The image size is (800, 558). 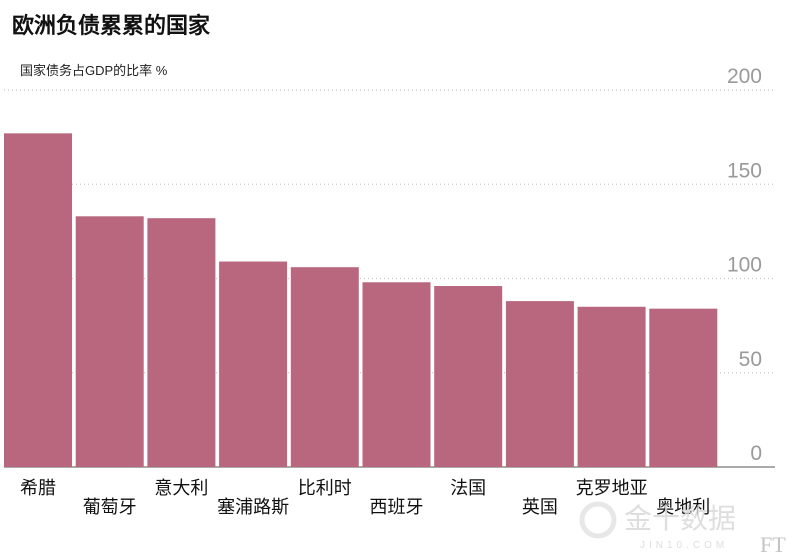 What do you see at coordinates (750, 359) in the screenshot?
I see `y-tick-label: 50` at bounding box center [750, 359].